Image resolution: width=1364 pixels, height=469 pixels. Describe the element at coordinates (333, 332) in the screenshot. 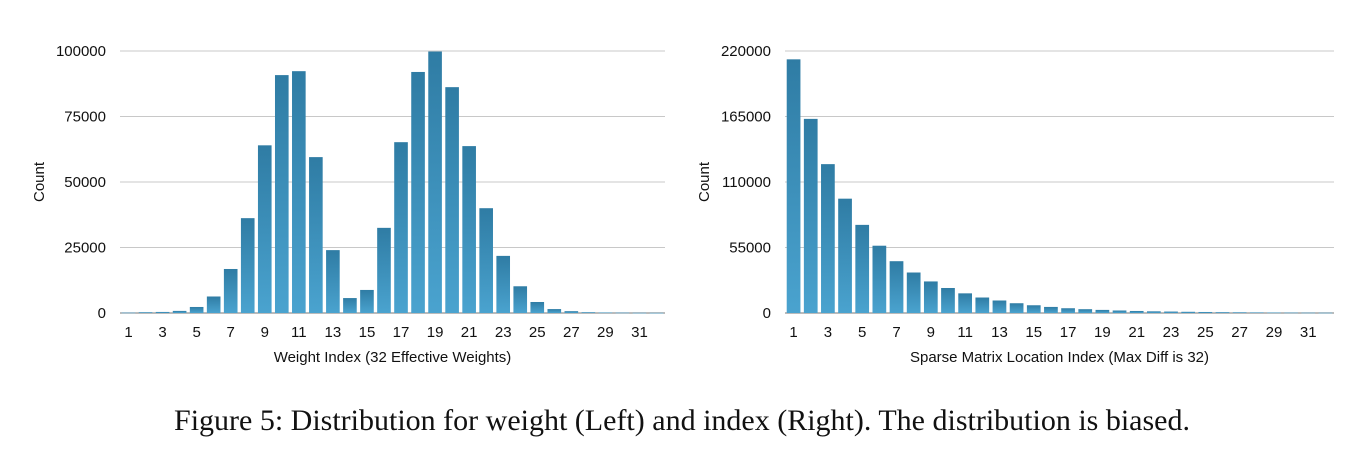

I see `left-x-tick-label: 13` at that location.